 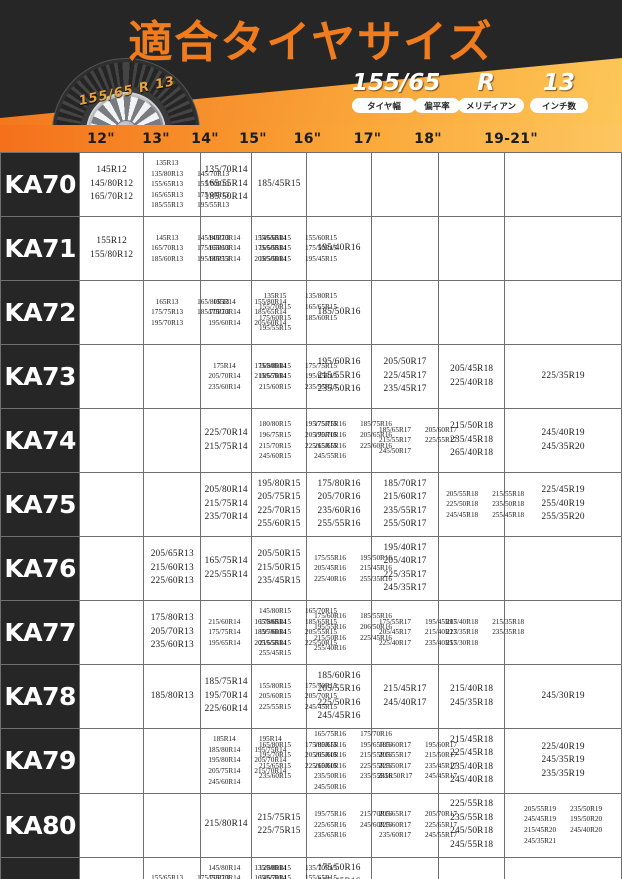 I want to click on size-line: 196/75R15 205/70R15, so click(x=298, y=434).